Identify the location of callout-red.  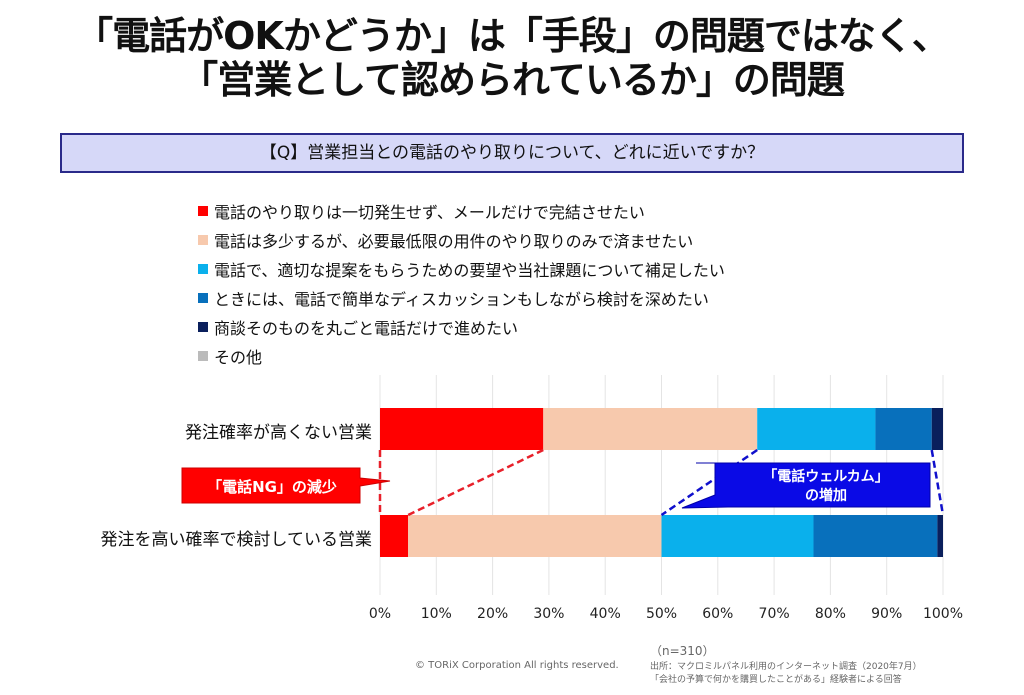
(286, 485).